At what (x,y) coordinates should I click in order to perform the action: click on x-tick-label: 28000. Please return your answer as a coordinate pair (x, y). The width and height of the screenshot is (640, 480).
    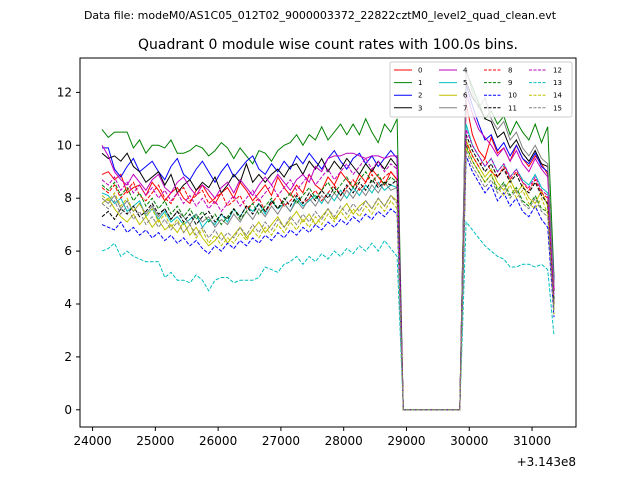
    Looking at the image, I should click on (344, 441).